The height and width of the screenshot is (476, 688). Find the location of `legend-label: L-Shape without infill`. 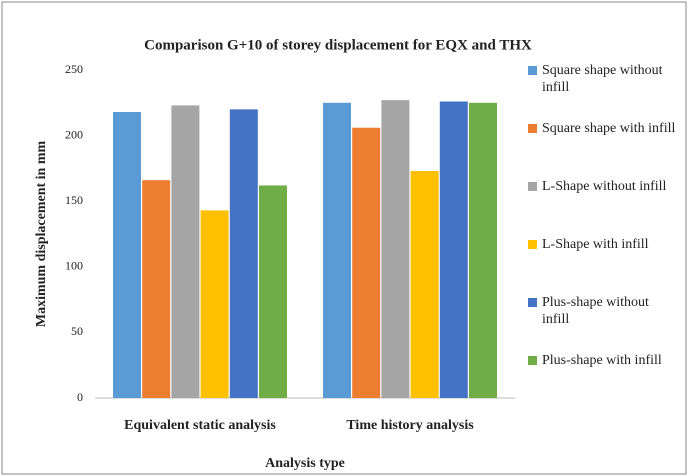

legend-label: L-Shape without infill is located at coordinates (604, 186).